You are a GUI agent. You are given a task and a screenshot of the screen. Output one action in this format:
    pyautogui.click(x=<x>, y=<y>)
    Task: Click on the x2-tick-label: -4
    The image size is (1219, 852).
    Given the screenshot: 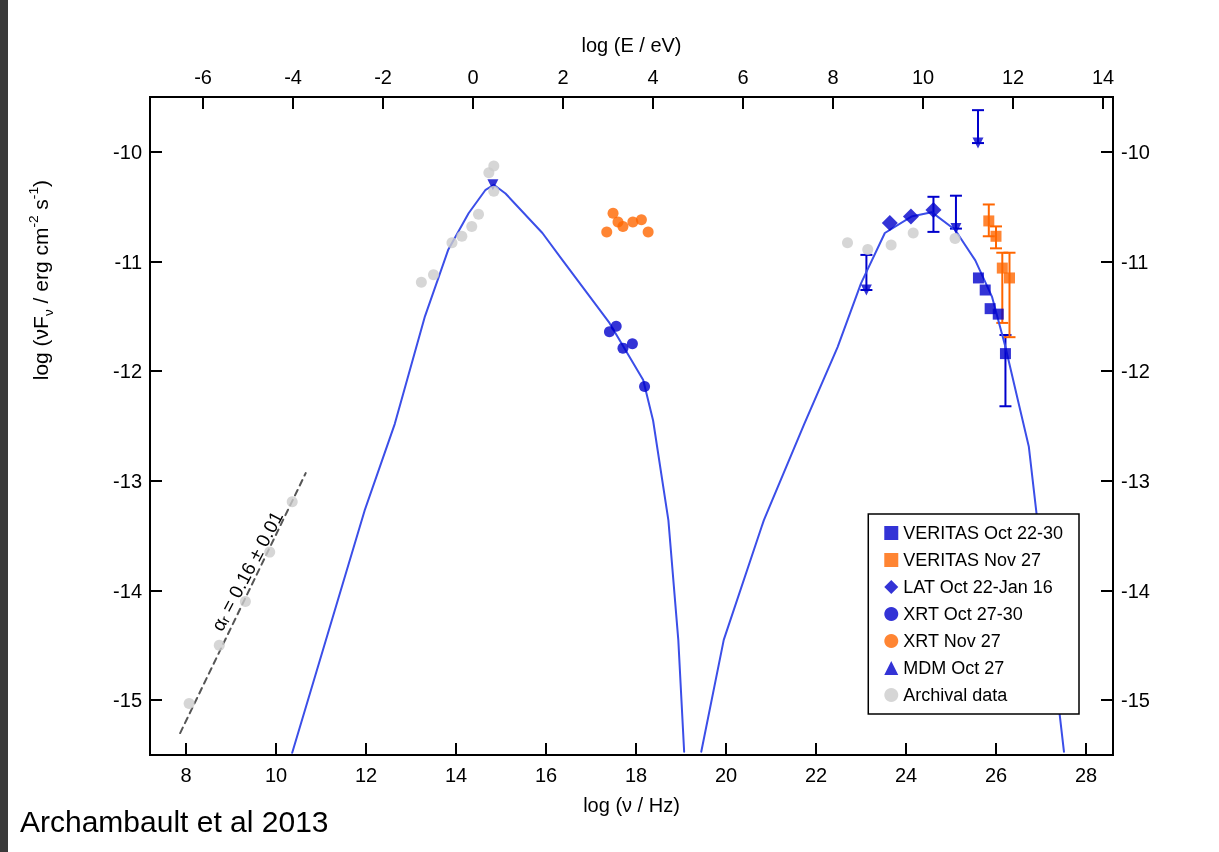 What is the action you would take?
    pyautogui.click(x=293, y=77)
    